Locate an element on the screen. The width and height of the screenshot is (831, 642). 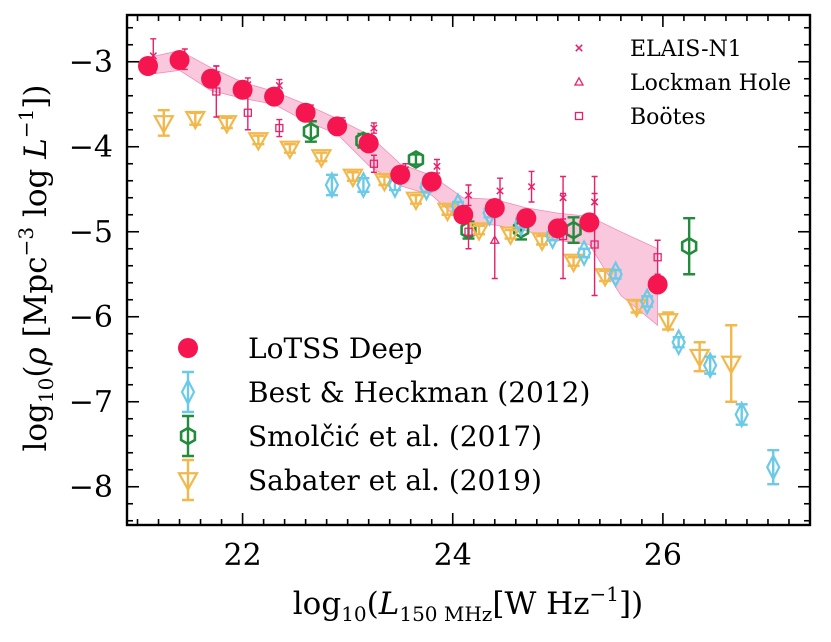
y-label-unit2: log is located at coordinates (36, 193).